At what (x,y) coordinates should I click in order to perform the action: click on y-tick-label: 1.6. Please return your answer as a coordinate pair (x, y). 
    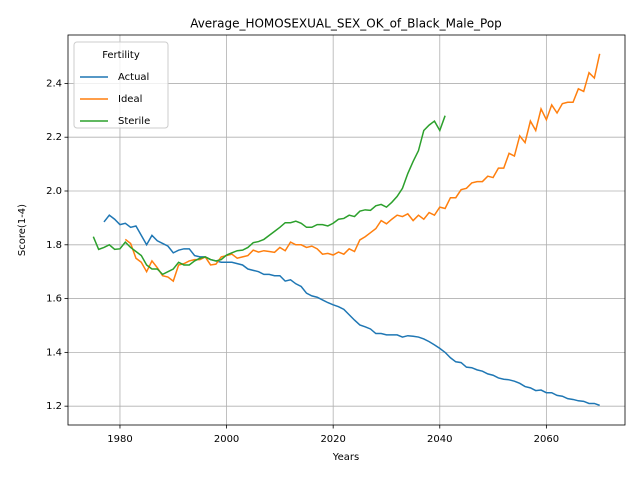
    Looking at the image, I should click on (54, 299).